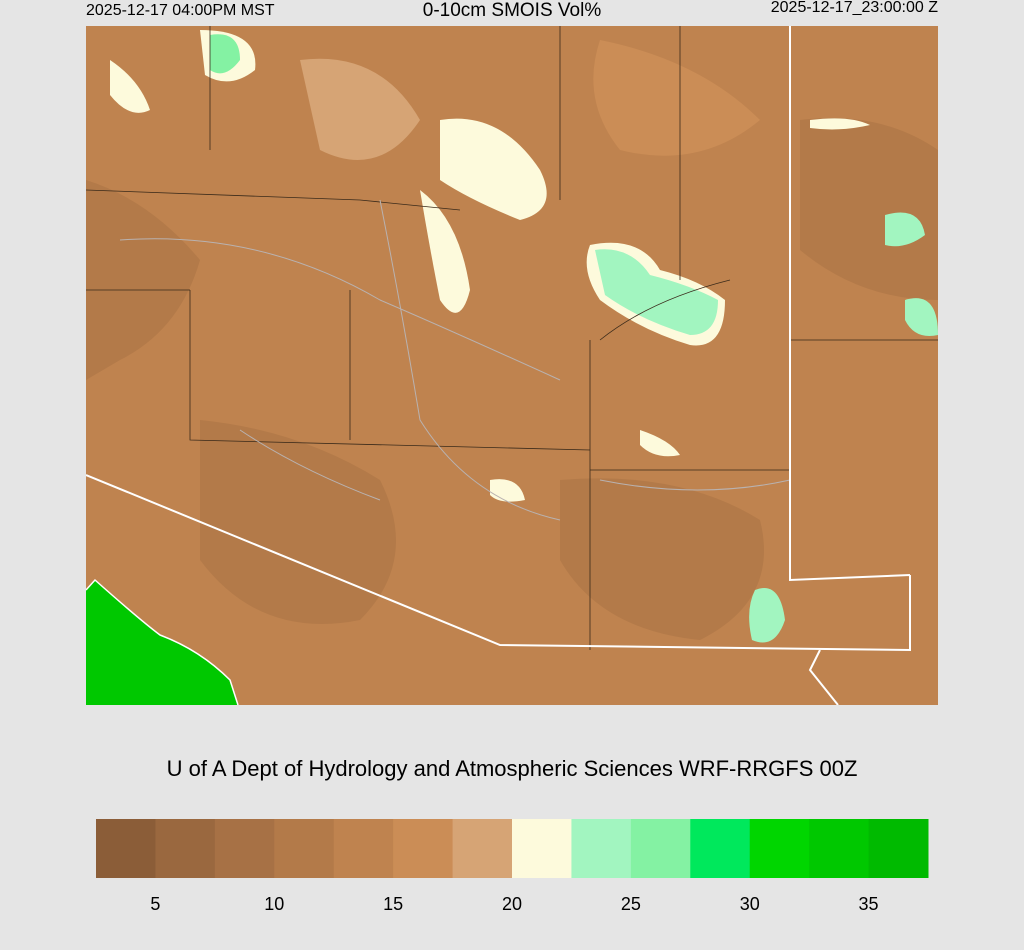  I want to click on coastline, so click(162, 641).